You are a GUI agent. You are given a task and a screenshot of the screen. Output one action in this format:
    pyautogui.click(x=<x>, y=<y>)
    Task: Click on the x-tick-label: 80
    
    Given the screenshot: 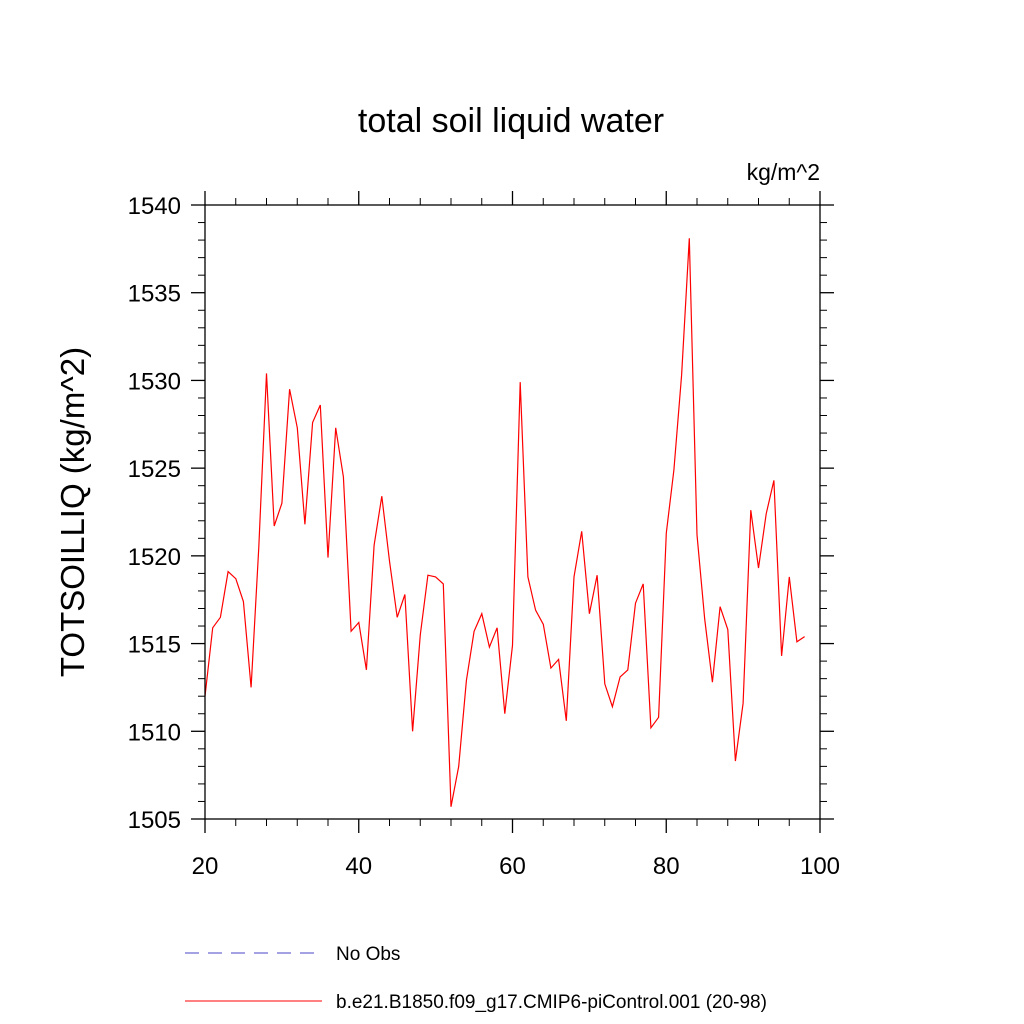 What is the action you would take?
    pyautogui.click(x=666, y=866)
    